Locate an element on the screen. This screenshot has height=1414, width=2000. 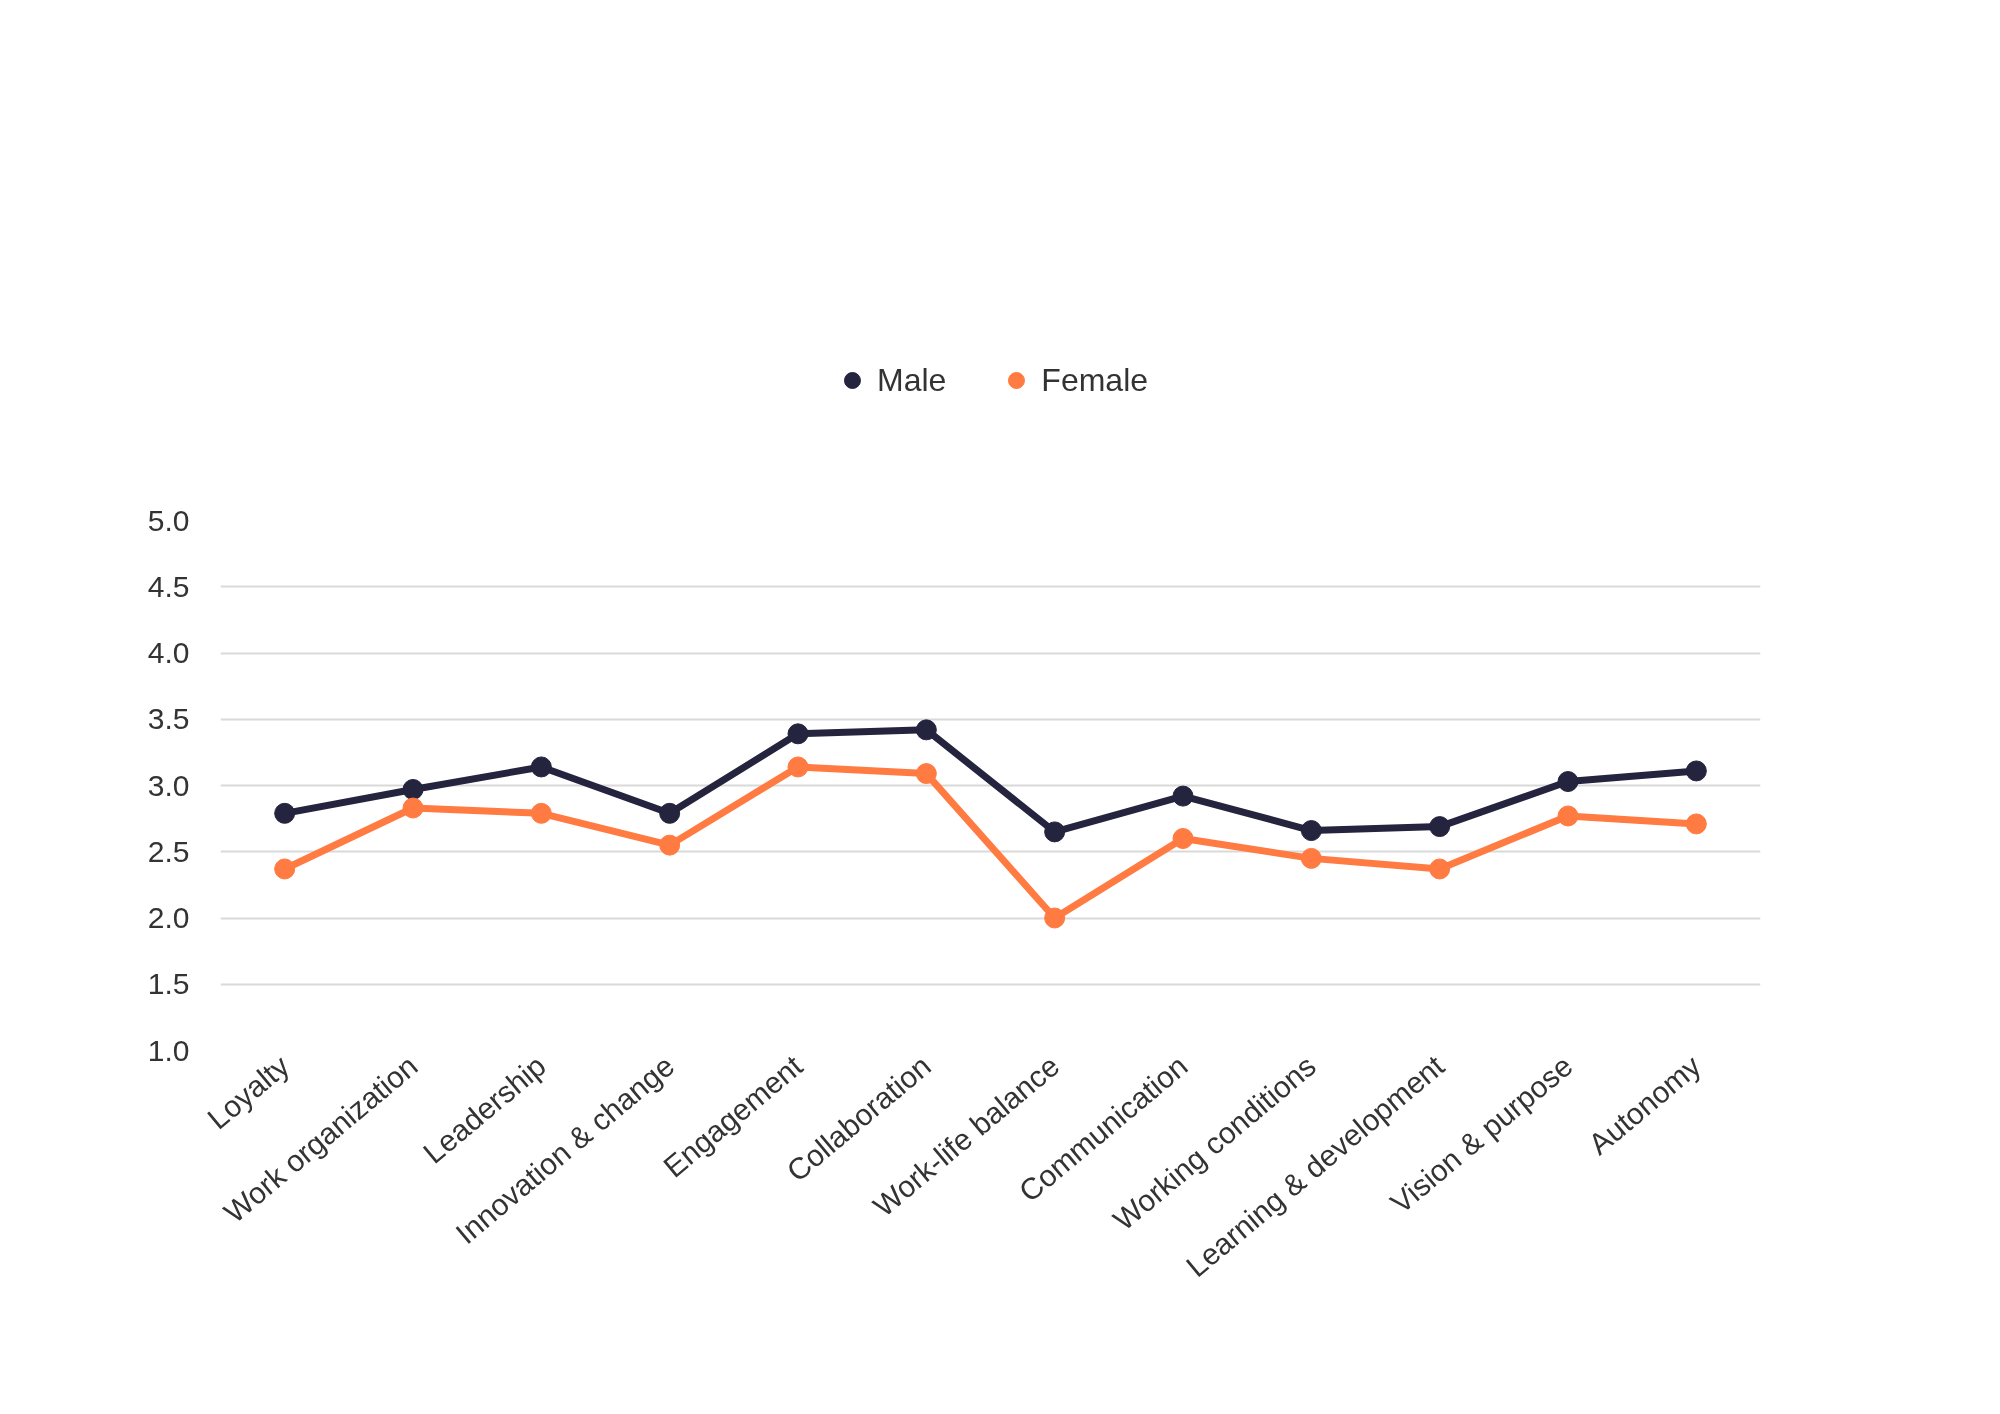
y-tick-label: 1.0 is located at coordinates (168, 1050).